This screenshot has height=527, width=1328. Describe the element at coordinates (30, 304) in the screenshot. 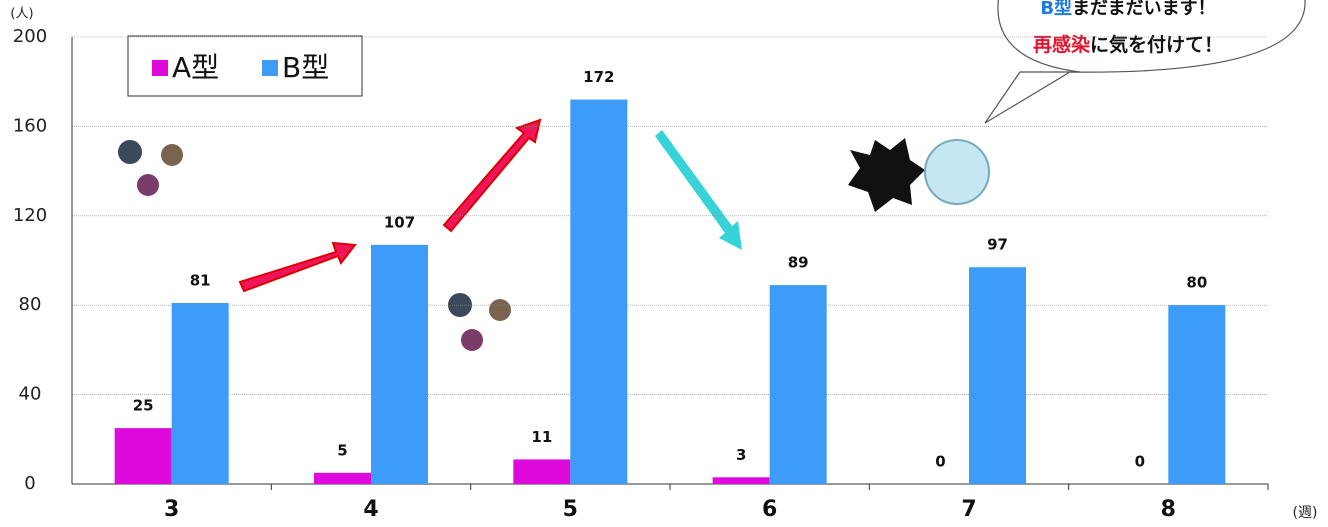

I see `y-tick-label: 80` at that location.